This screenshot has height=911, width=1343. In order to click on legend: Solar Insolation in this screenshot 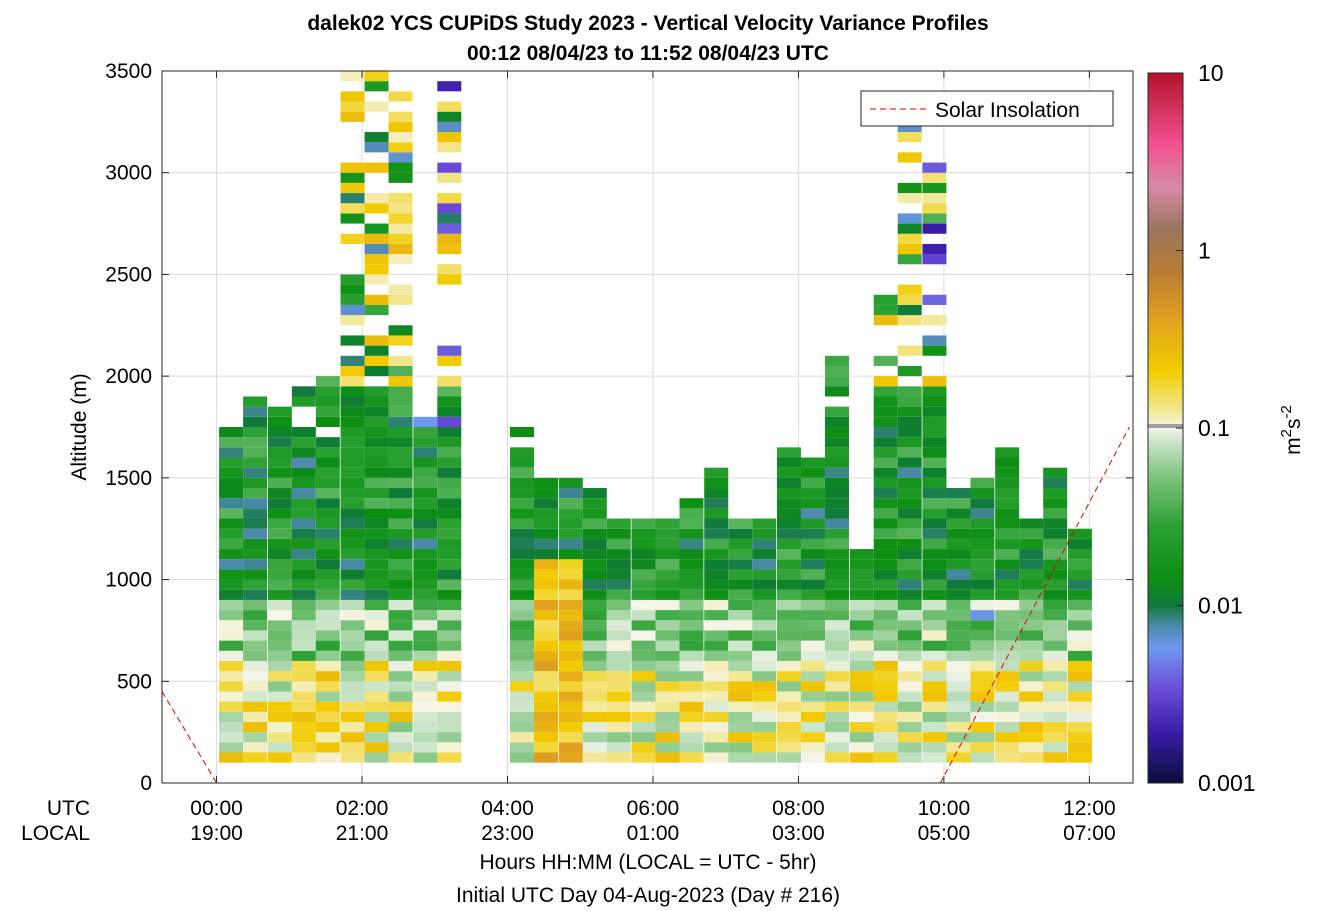, I will do `click(987, 108)`.